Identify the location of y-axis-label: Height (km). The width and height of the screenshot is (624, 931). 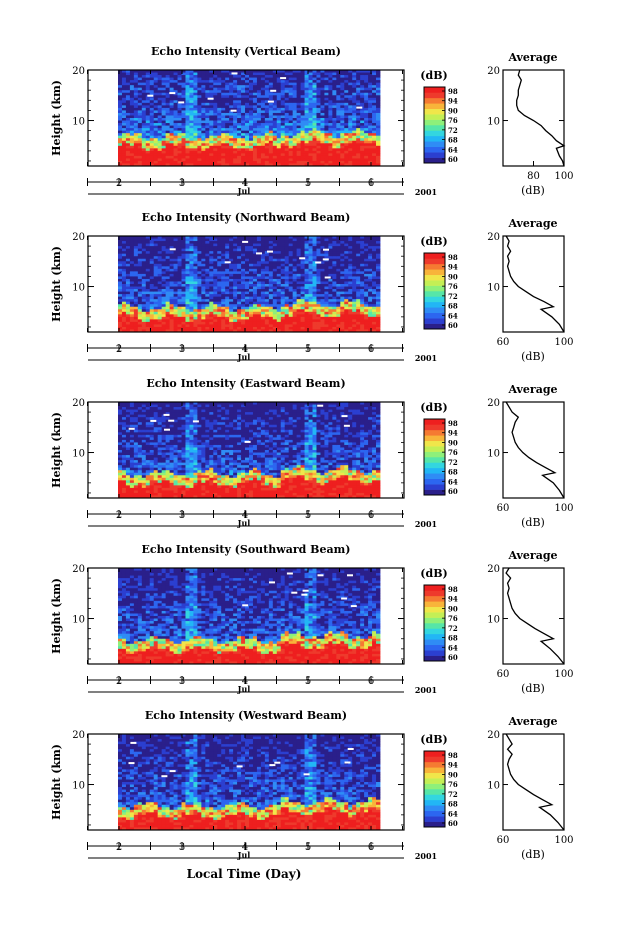
(56, 118).